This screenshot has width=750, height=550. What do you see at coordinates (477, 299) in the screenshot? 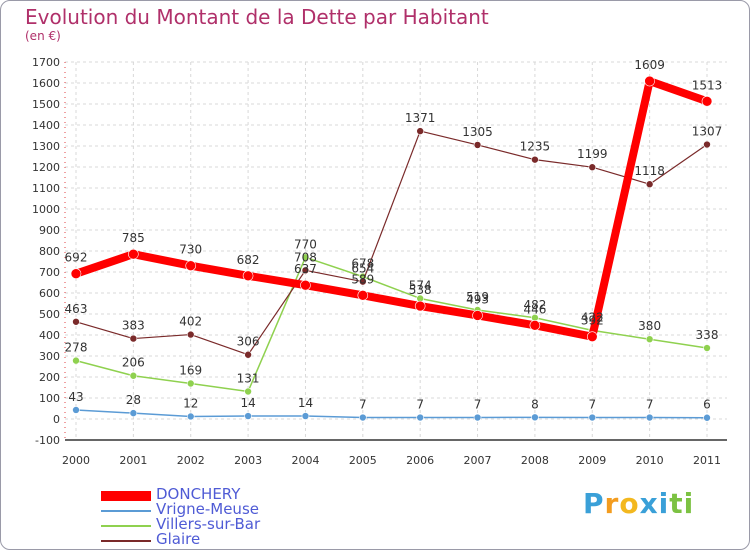
I see `data-label-donchery: 493` at bounding box center [477, 299].